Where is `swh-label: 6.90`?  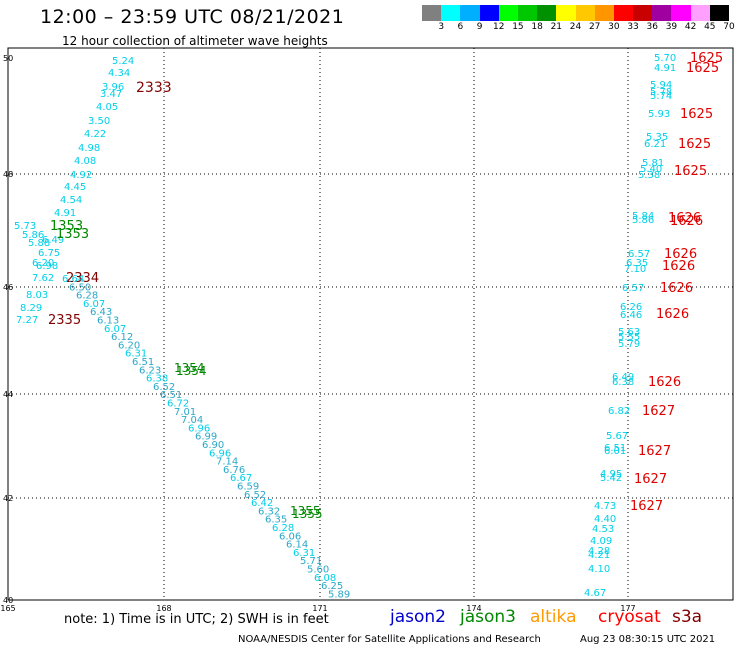
swh-label: 6.90 is located at coordinates (213, 445).